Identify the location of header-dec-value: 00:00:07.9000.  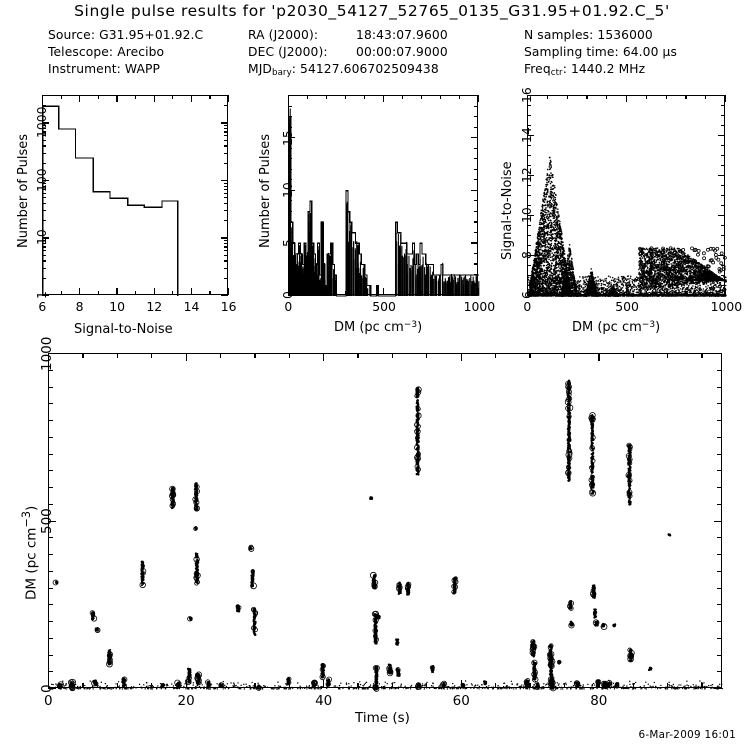
(402, 52).